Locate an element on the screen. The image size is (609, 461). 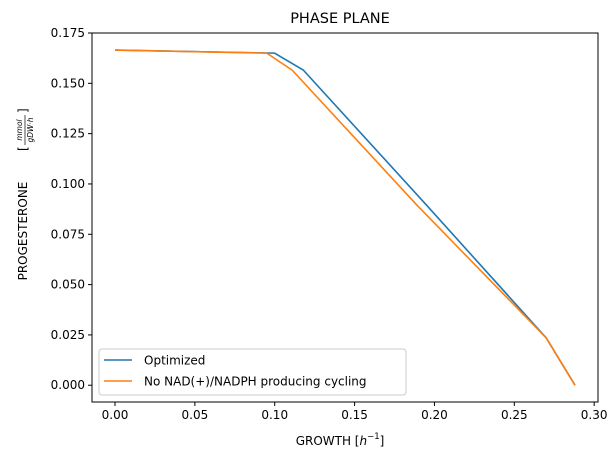
x-tick-label: 0.05 is located at coordinates (195, 415).